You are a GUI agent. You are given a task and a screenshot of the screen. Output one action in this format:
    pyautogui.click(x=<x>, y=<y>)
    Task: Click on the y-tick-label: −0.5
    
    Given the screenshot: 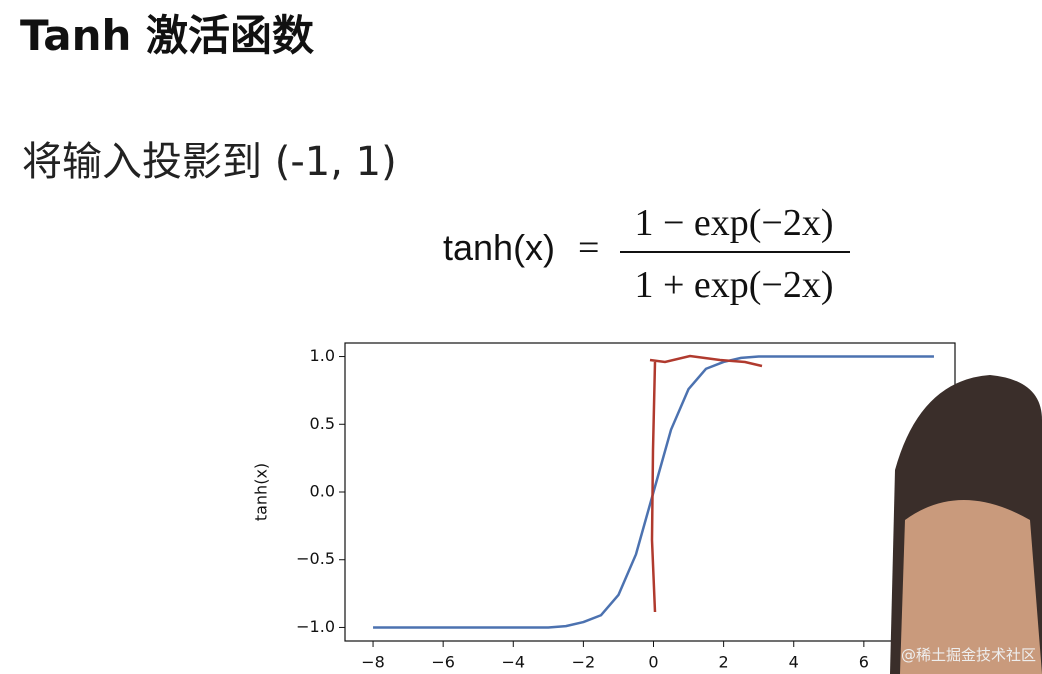 What is the action you would take?
    pyautogui.click(x=315, y=558)
    